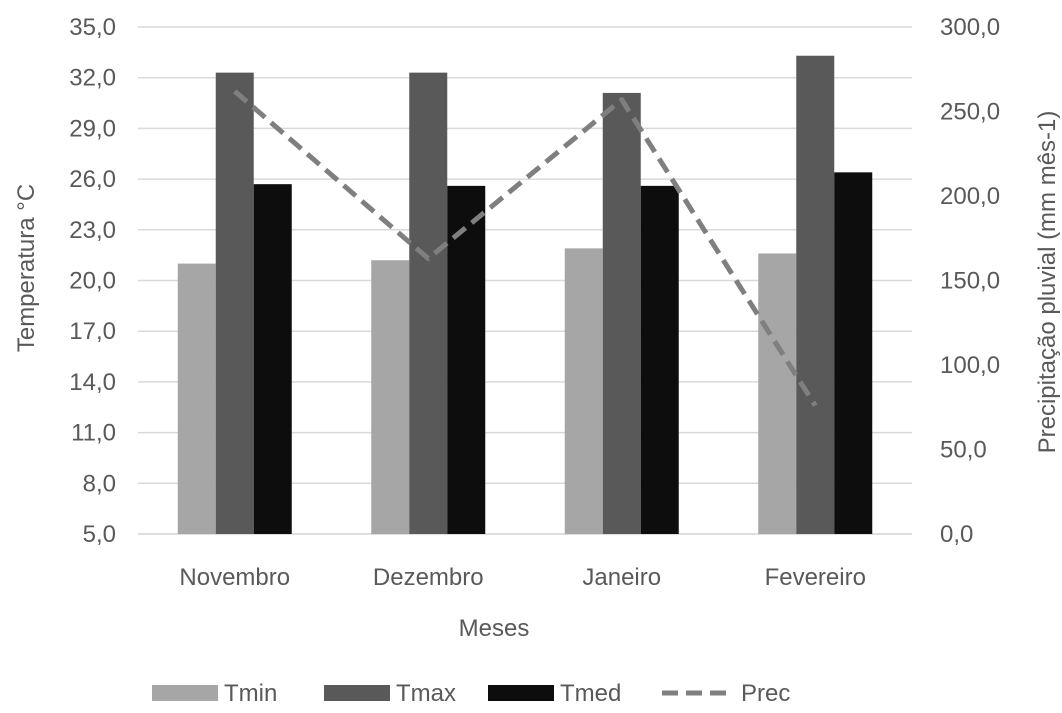  I want to click on y-axis-title: Temperatura °C, so click(26, 268).